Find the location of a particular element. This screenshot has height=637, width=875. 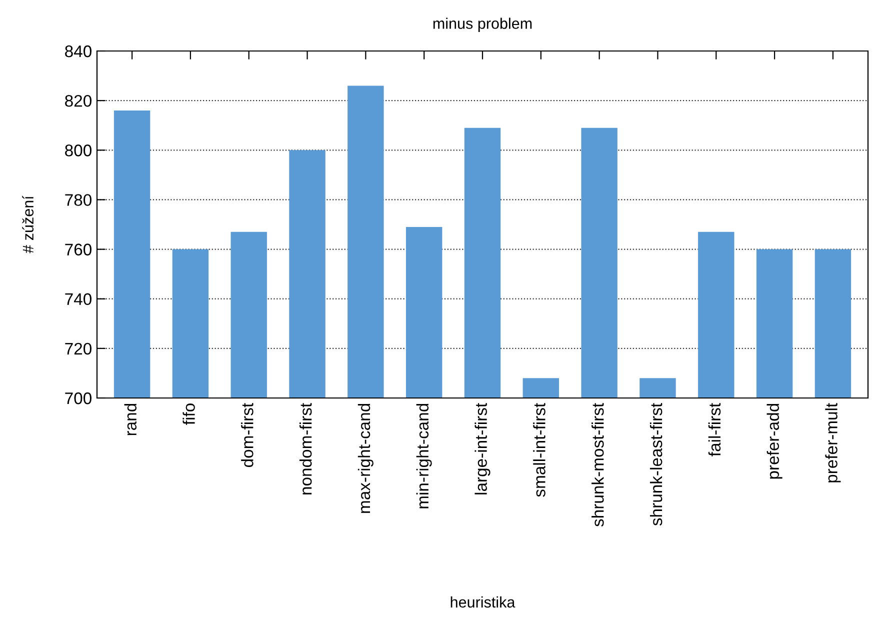

x-tick-label: dom-first is located at coordinates (247, 434).